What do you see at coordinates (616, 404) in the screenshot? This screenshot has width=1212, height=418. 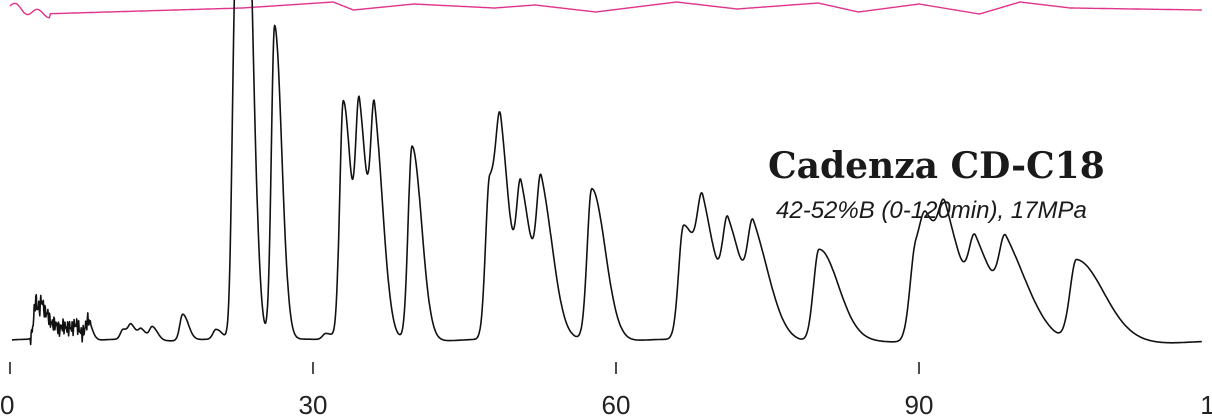 I see `x-tick-label-60: 60` at bounding box center [616, 404].